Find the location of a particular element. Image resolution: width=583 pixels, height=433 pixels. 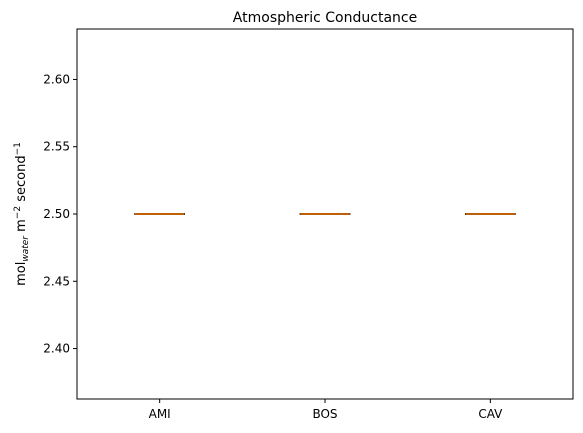

x-axis-ticks: AMI BOS CAV is located at coordinates (326, 410).